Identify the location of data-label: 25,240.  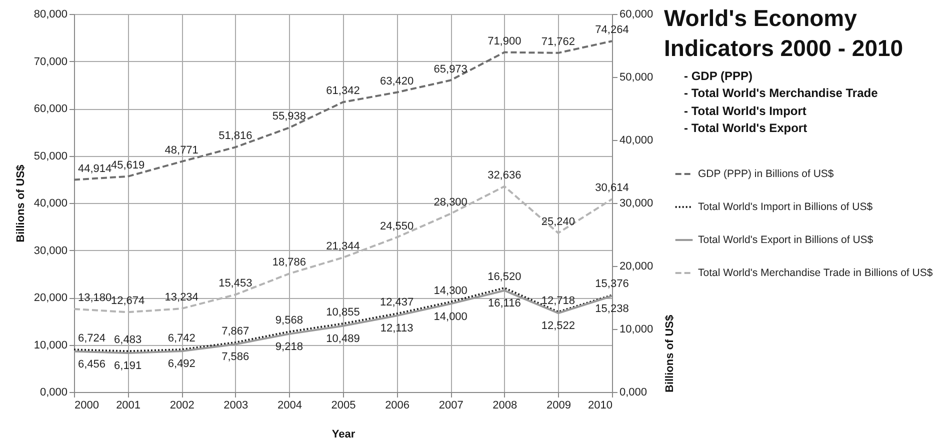
(558, 222).